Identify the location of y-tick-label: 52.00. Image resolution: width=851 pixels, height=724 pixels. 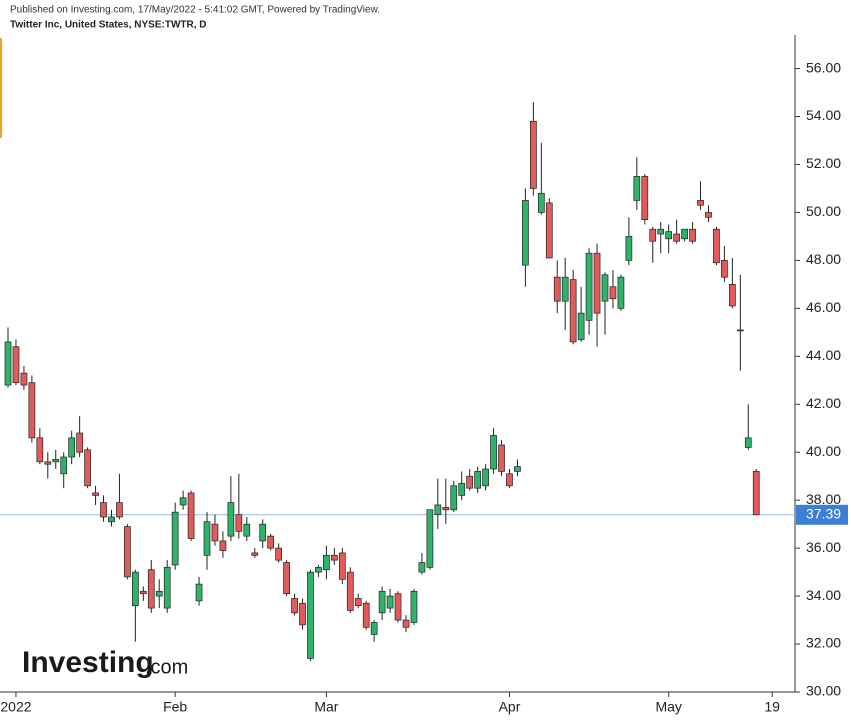
(823, 163).